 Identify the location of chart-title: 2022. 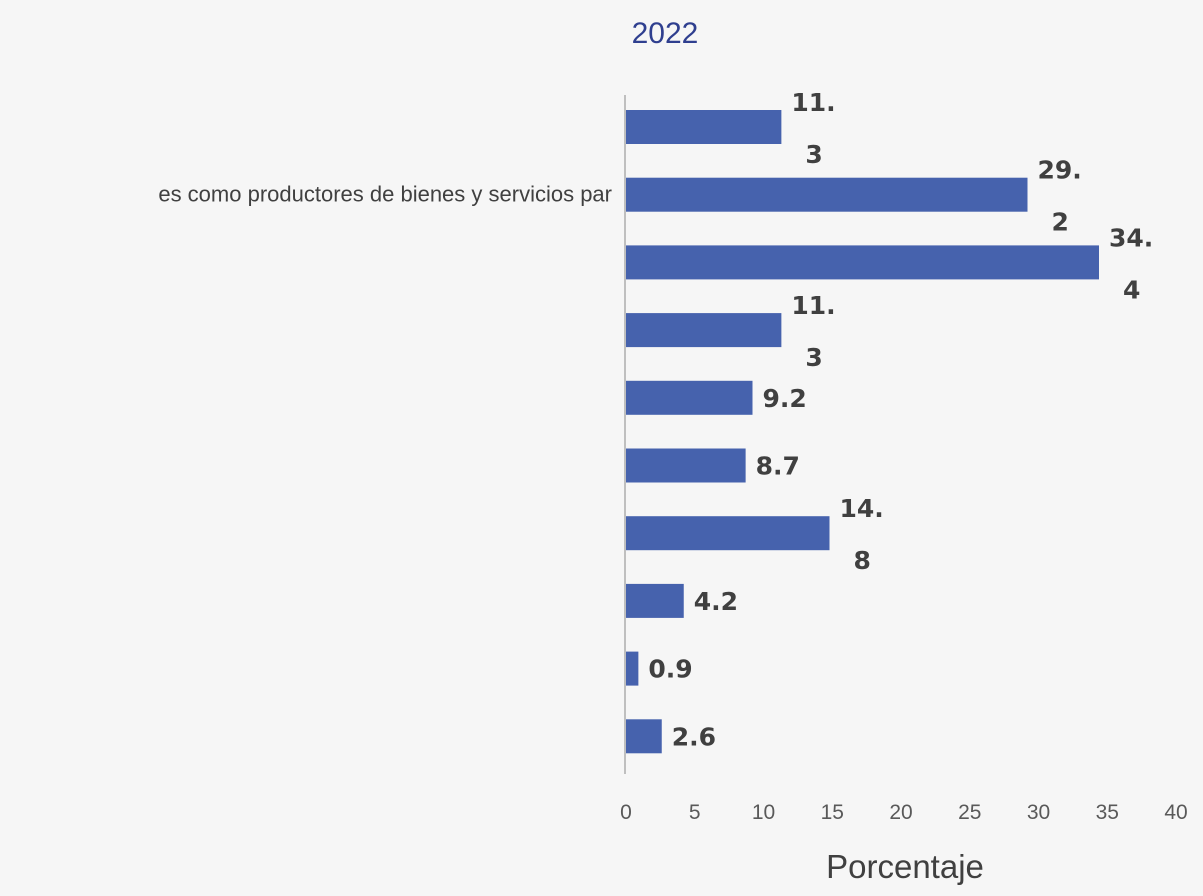
(665, 33).